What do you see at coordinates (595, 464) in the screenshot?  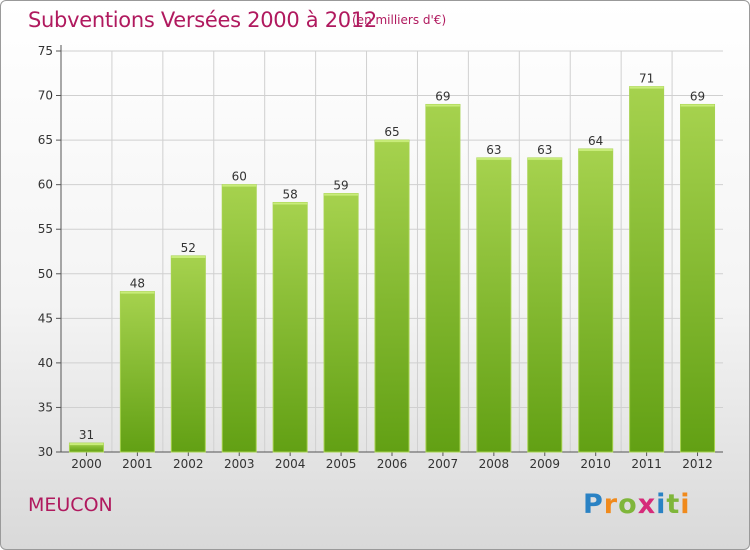 I see `x-tick-label: 2010` at bounding box center [595, 464].